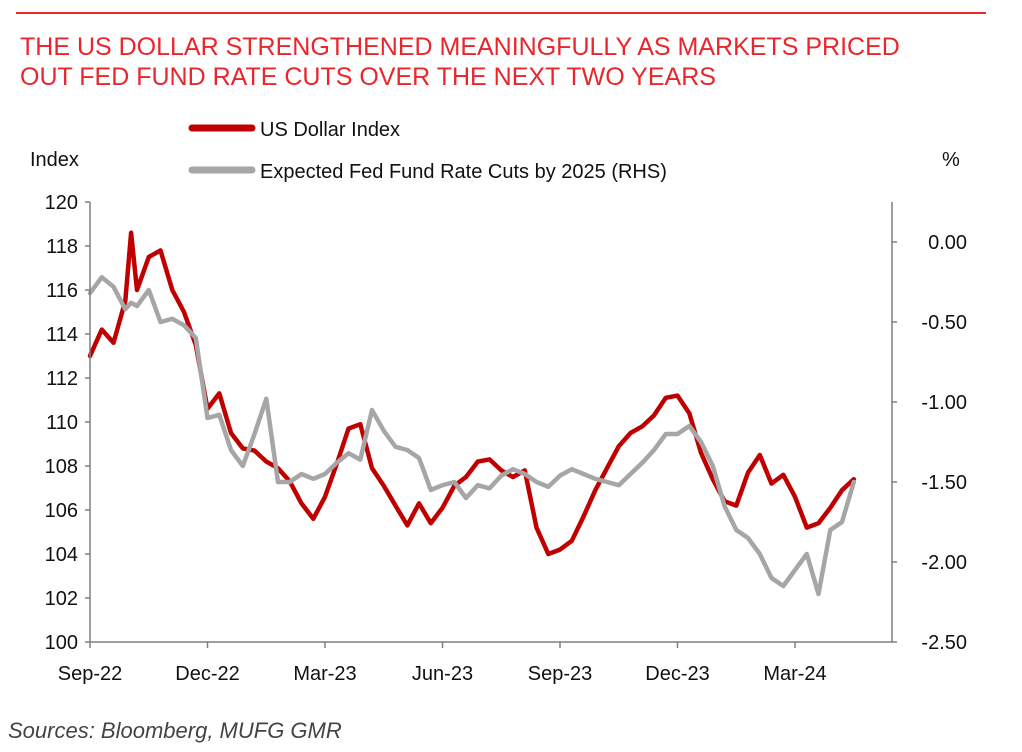  Describe the element at coordinates (175, 730) in the screenshot. I see `source-note: Sources: Bloomberg, MUFG GMR` at that location.